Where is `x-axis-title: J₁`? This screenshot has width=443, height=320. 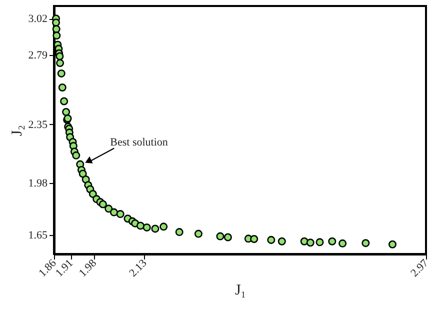
x-axis-title: J₁ is located at coordinates (240, 290).